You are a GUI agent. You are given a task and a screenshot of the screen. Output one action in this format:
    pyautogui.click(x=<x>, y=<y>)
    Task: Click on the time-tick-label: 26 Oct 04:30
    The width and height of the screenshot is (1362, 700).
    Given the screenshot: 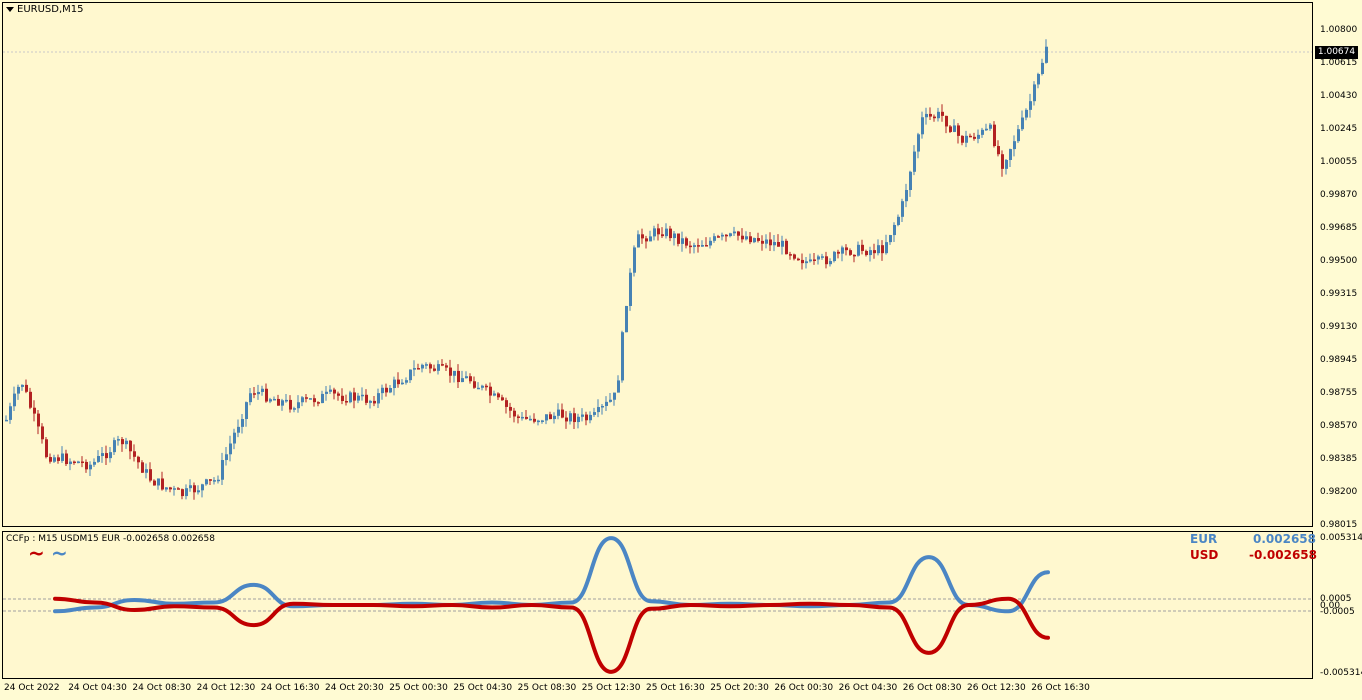 What is the action you would take?
    pyautogui.click(x=868, y=688)
    